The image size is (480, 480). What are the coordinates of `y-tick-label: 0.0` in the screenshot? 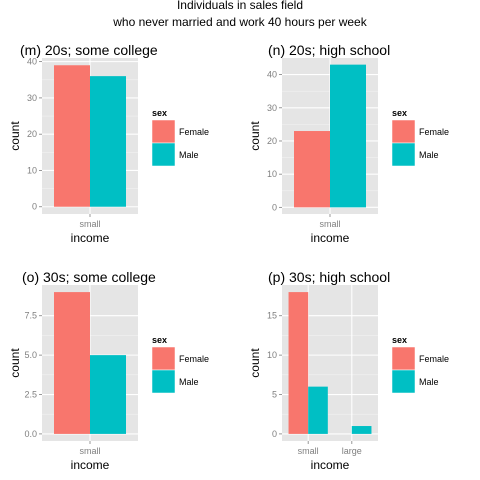 It's located at (30, 434).